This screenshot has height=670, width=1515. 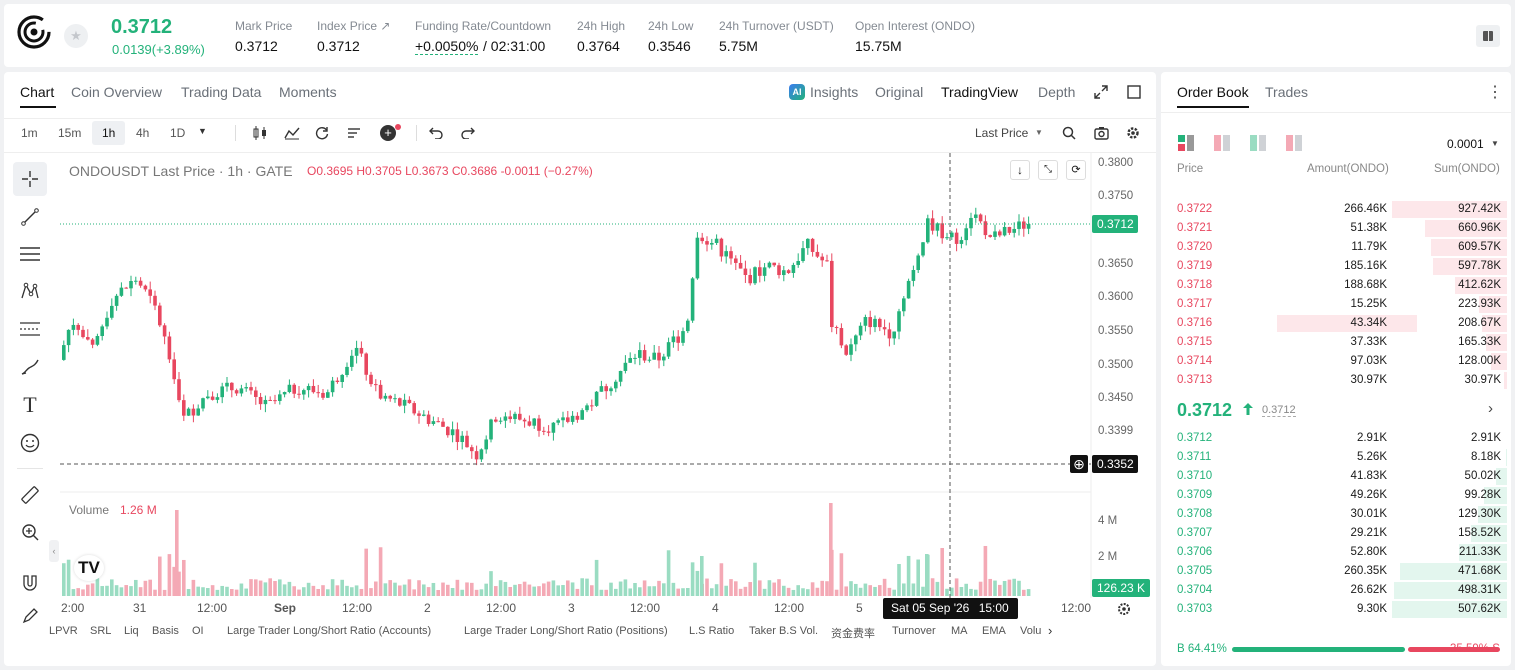 What do you see at coordinates (308, 92) in the screenshot?
I see `tab-moments: Moments` at bounding box center [308, 92].